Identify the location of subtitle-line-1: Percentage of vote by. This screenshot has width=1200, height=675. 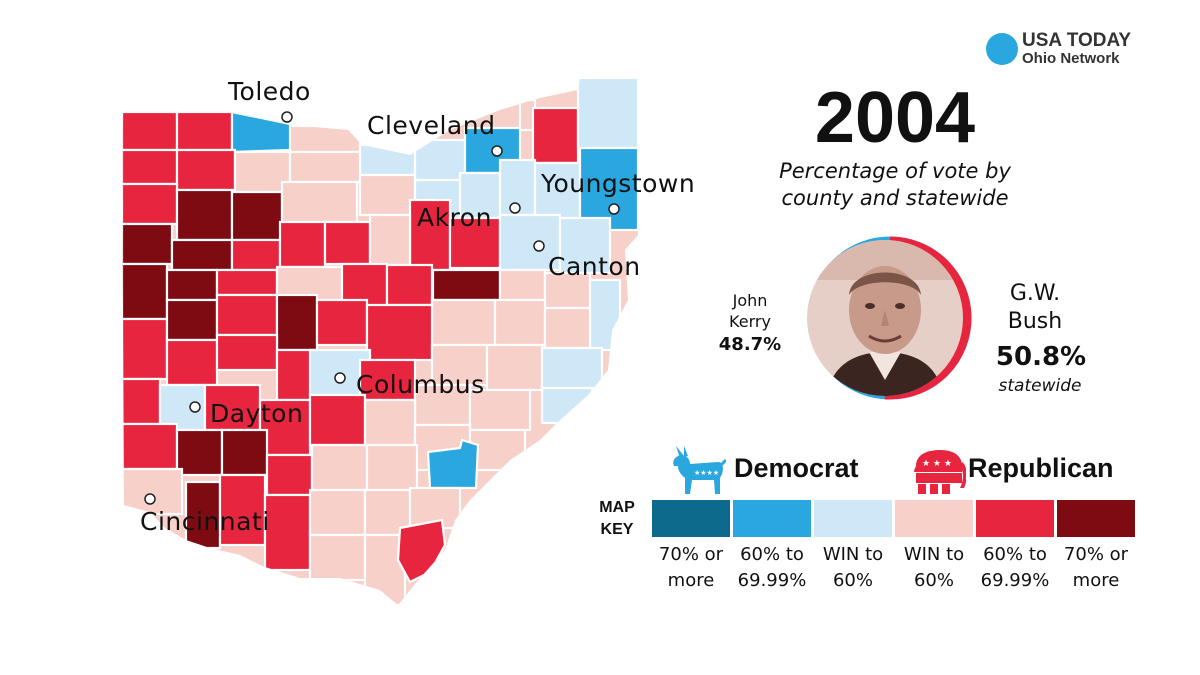
(895, 171).